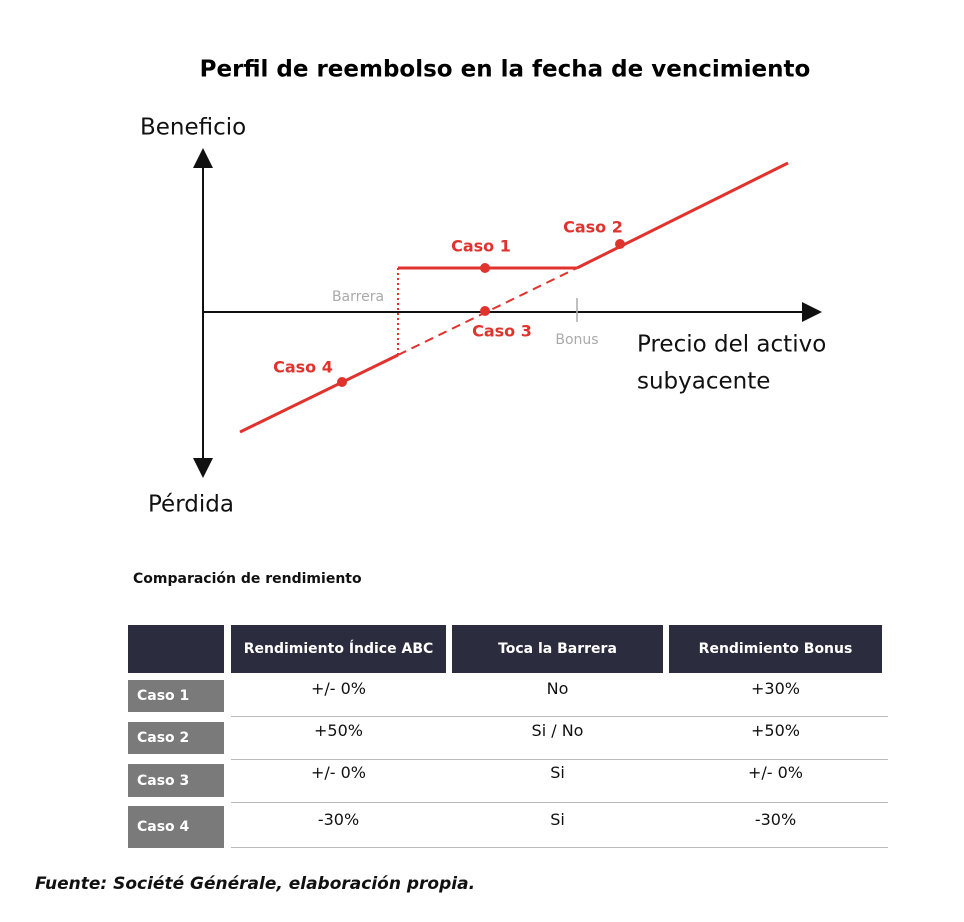  Describe the element at coordinates (557, 688) in the screenshot. I see `table-cell: No` at that location.